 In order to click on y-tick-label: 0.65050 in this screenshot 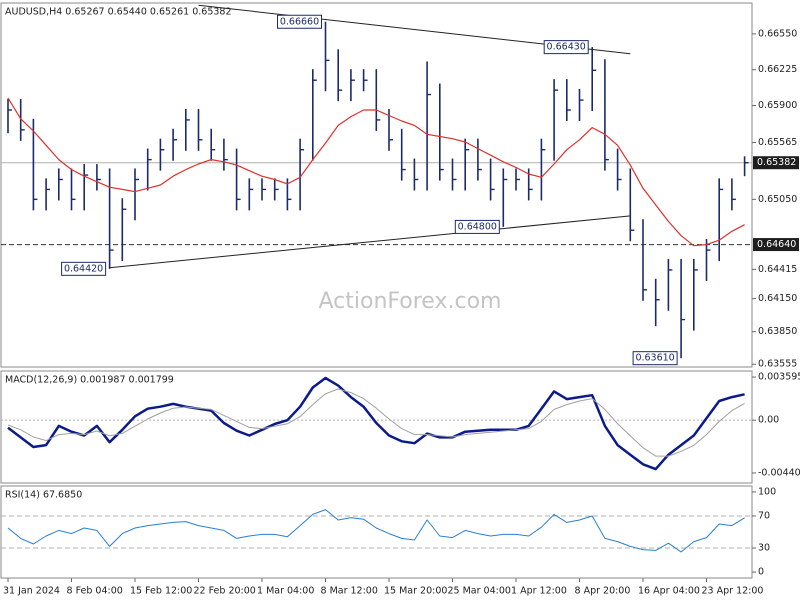, I will do `click(777, 199)`.